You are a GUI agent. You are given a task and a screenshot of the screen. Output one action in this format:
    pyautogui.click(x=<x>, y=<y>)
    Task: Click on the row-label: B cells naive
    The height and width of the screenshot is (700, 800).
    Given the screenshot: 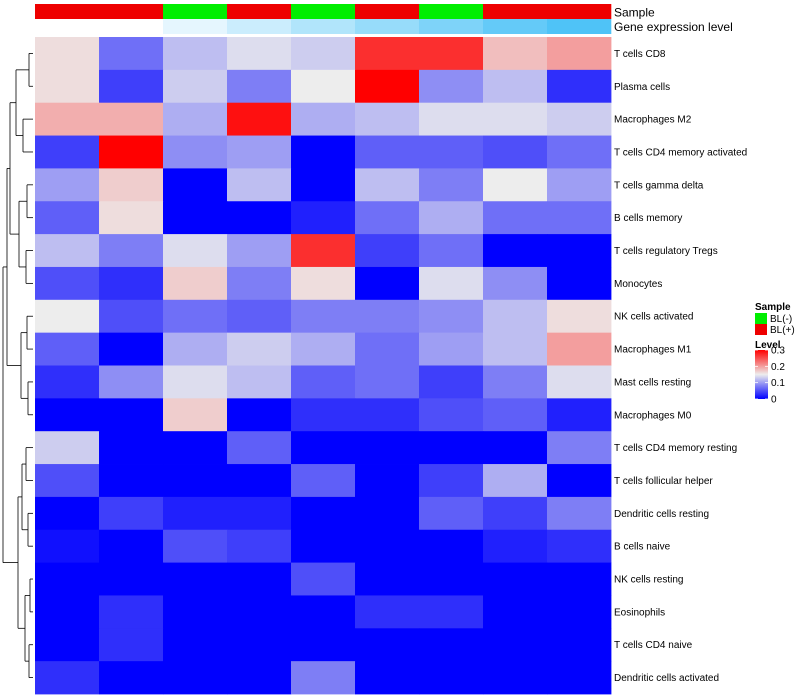 What is the action you would take?
    pyautogui.click(x=642, y=547)
    